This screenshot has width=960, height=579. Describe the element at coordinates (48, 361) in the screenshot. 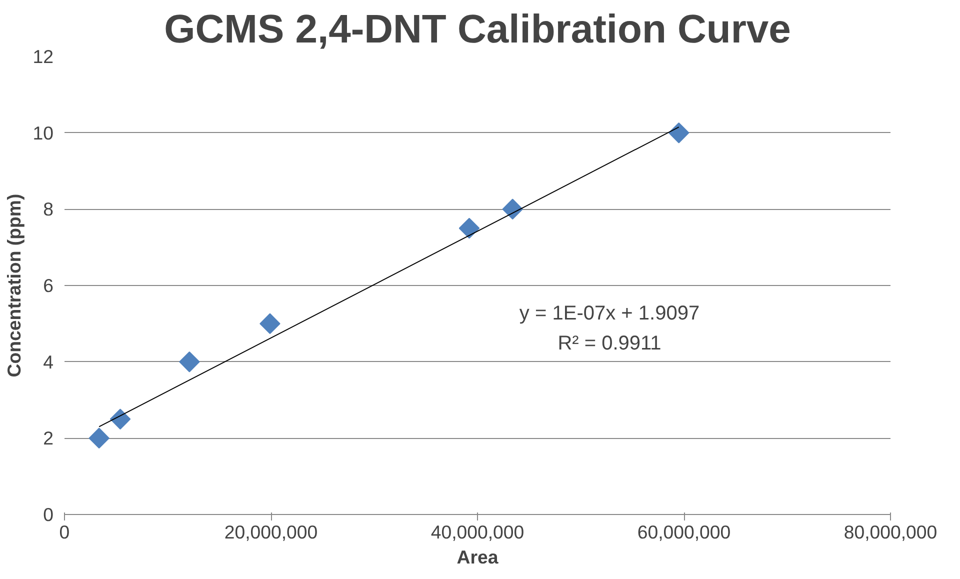

I see `y-tick-label: 4` at that location.